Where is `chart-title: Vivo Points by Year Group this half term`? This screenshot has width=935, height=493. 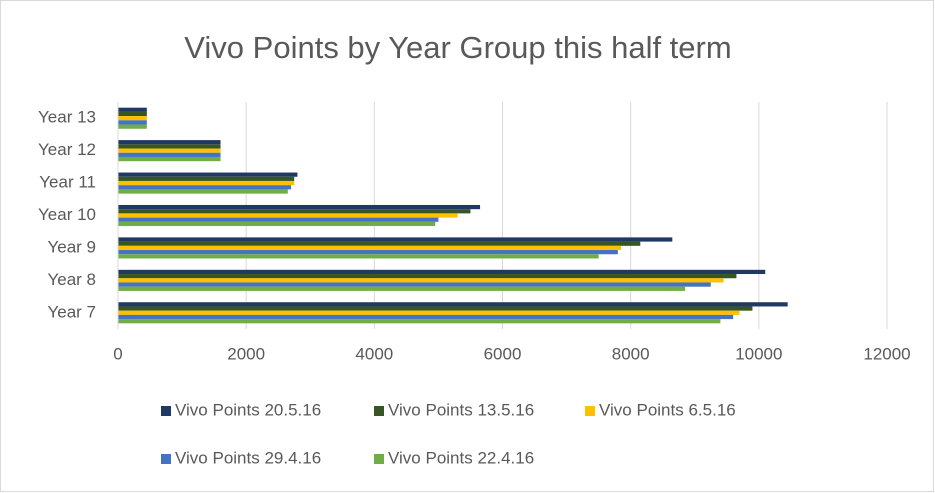 chart-title: Vivo Points by Year Group this half term is located at coordinates (457, 47).